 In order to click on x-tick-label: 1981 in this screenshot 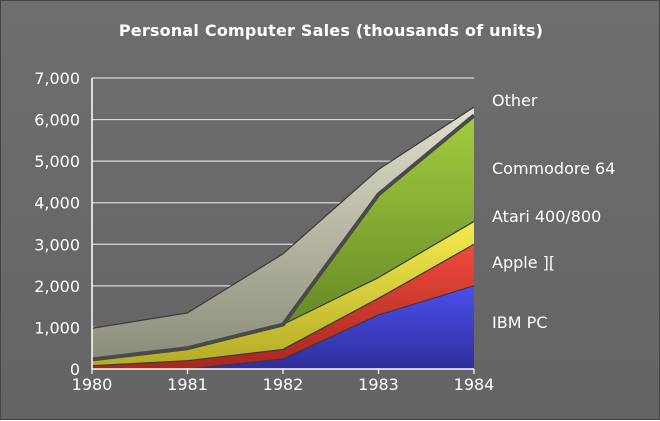, I will do `click(187, 384)`.